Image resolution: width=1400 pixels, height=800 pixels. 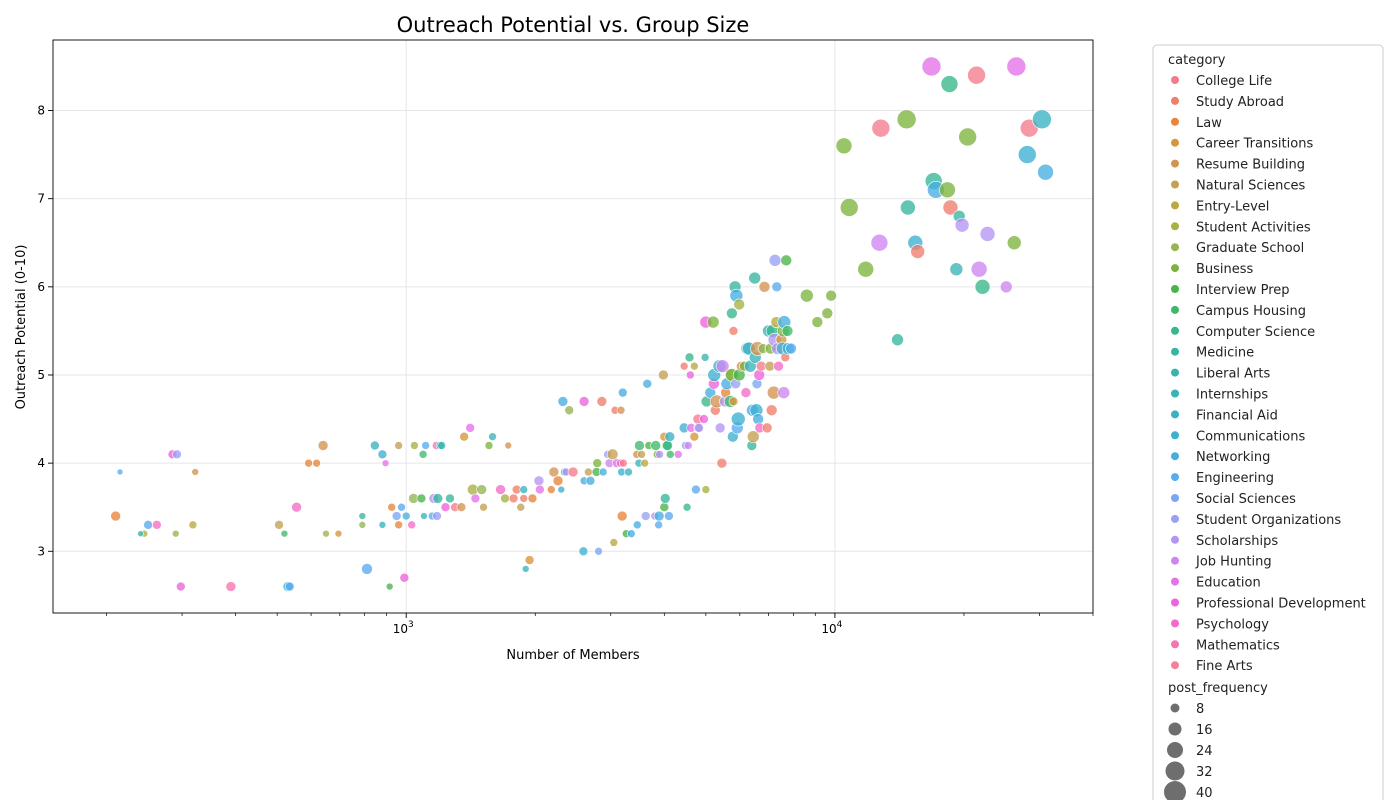 What do you see at coordinates (1175, 708) in the screenshot?
I see `legend-size-marker` at bounding box center [1175, 708].